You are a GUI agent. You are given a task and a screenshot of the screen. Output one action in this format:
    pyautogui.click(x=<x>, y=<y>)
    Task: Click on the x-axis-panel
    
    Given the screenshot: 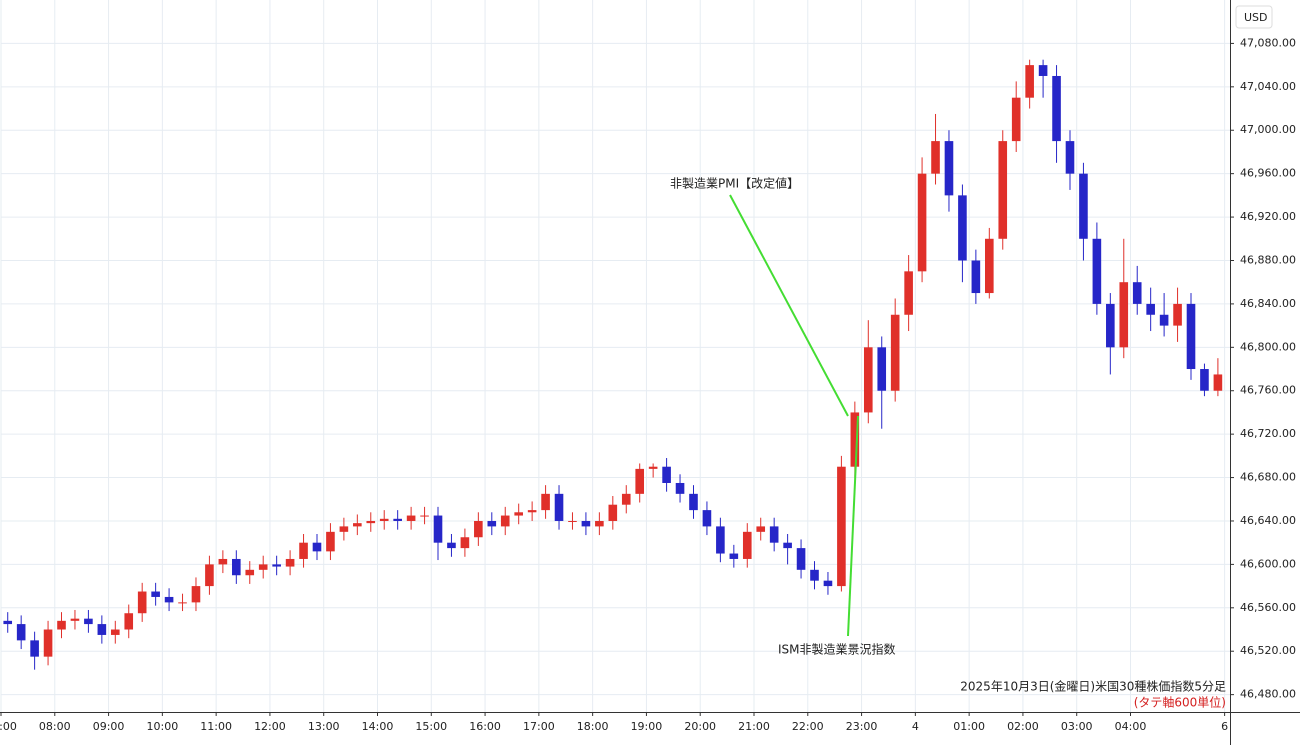 What is the action you would take?
    pyautogui.click(x=650, y=729)
    